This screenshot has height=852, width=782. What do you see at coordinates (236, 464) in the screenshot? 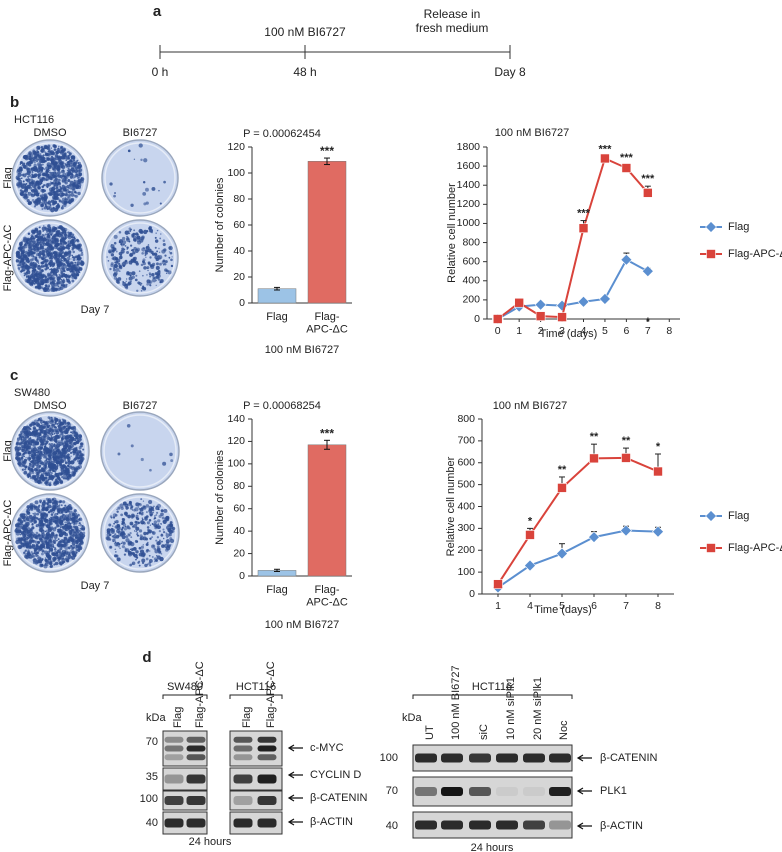
I see `y-tick-label: 100` at bounding box center [236, 464].